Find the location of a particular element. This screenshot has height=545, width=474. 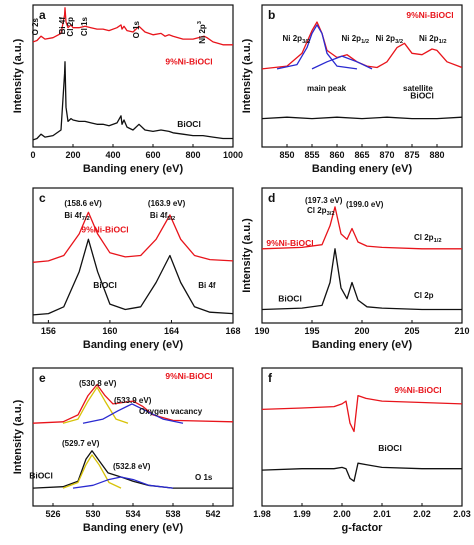

x-tick-label: 1.98 is located at coordinates (262, 514).